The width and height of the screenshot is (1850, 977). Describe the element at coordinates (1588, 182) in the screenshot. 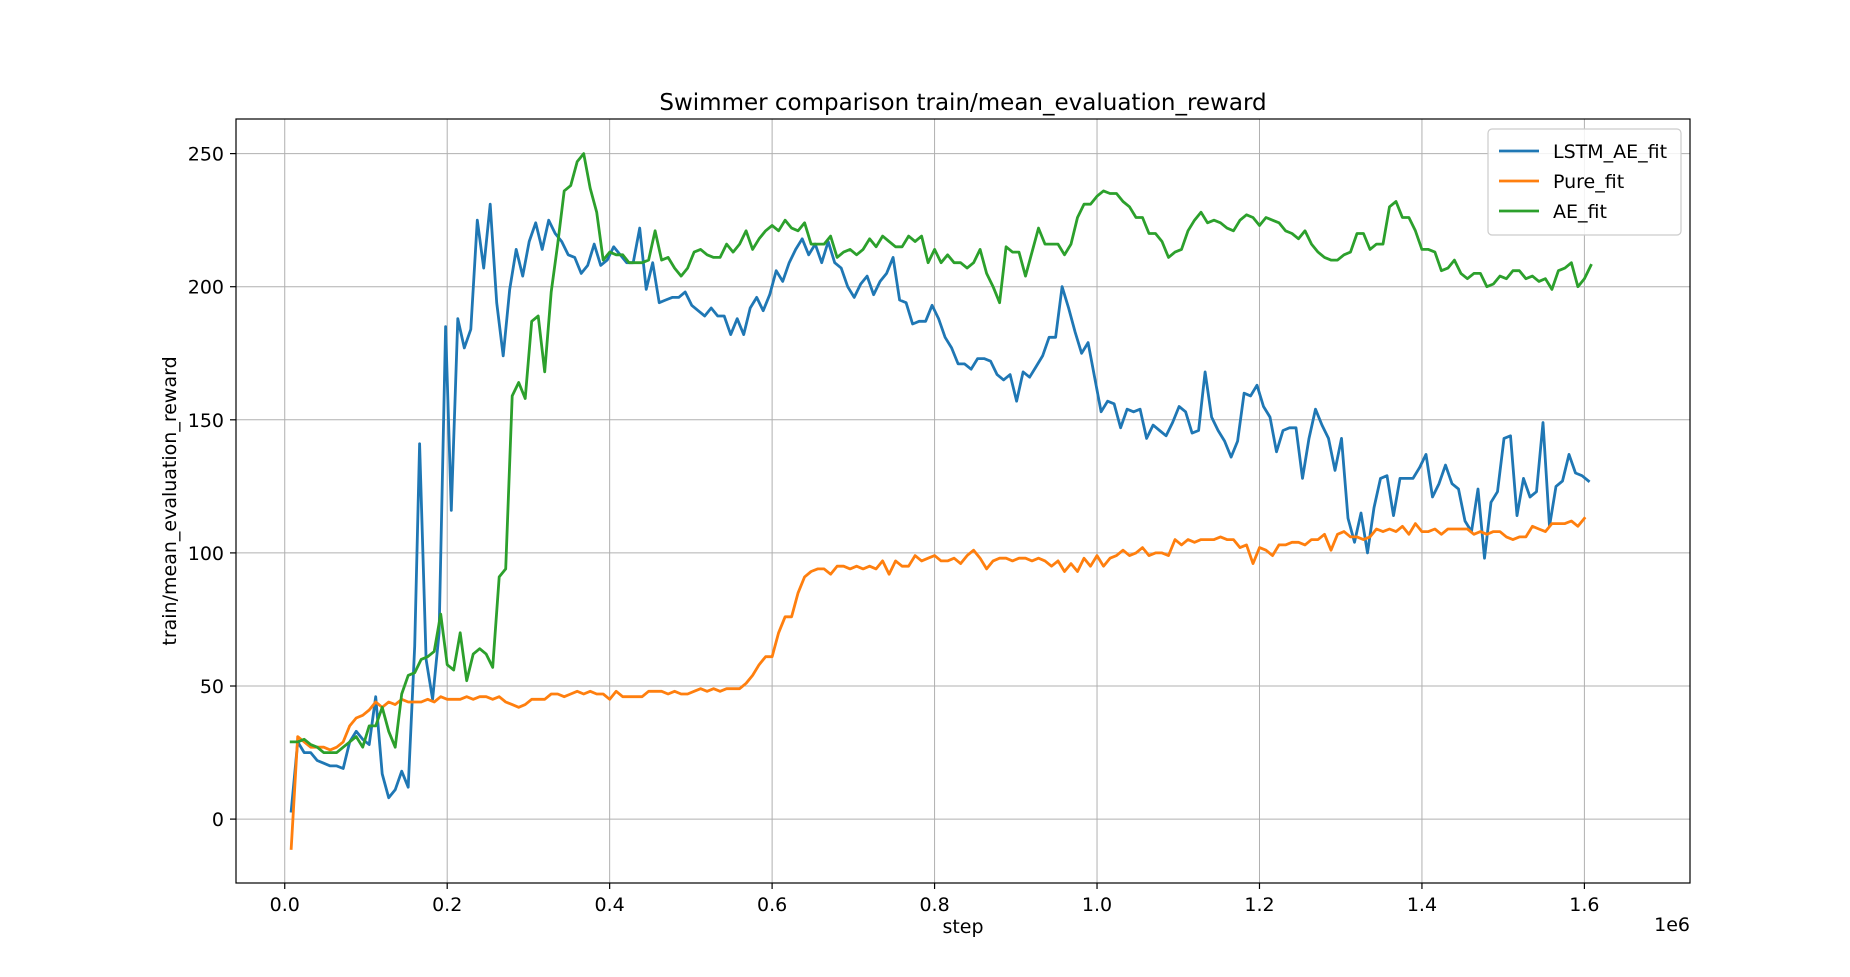

I see `legend-label: Pure_fit` at that location.